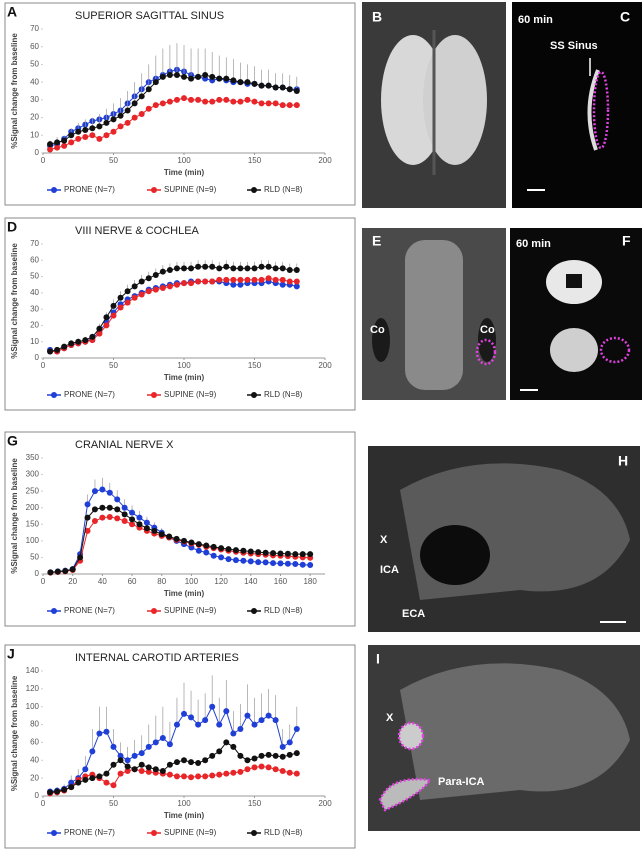 Image resolution: width=644 pixels, height=852 pixels. What do you see at coordinates (14, 301) in the screenshot?
I see `y-axis-label: %Signal change from baseline` at bounding box center [14, 301].